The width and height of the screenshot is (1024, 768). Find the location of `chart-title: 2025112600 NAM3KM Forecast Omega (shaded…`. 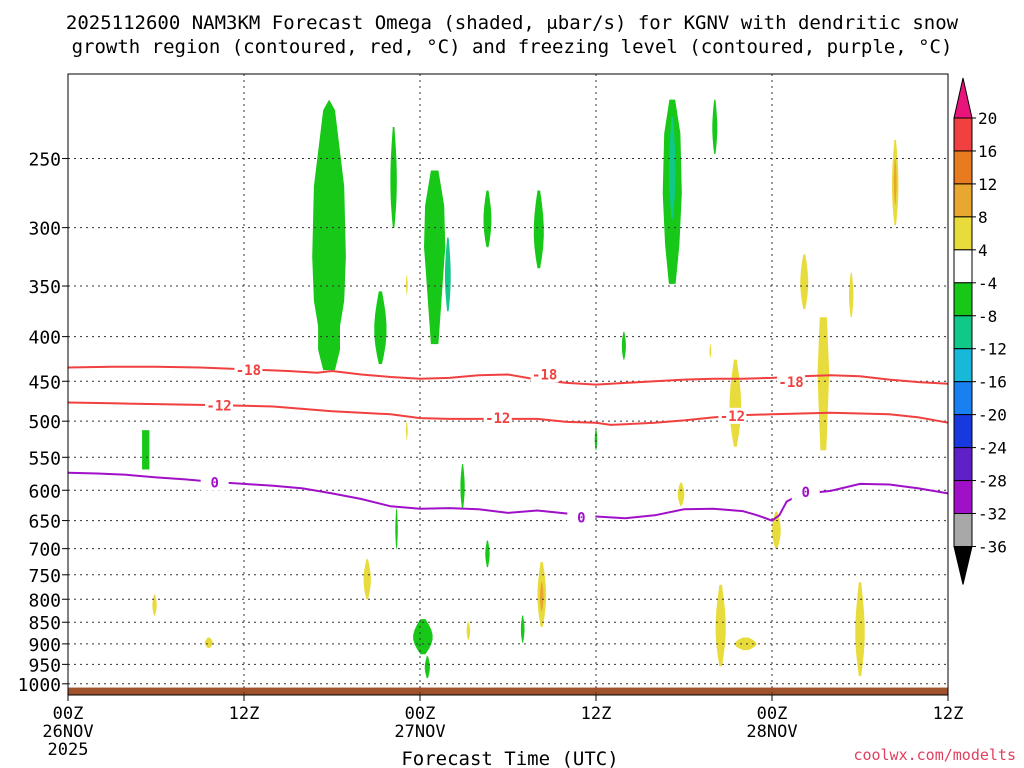

chart-title: 2025112600 NAM3KM Forecast Omega (shaded… is located at coordinates (512, 35).